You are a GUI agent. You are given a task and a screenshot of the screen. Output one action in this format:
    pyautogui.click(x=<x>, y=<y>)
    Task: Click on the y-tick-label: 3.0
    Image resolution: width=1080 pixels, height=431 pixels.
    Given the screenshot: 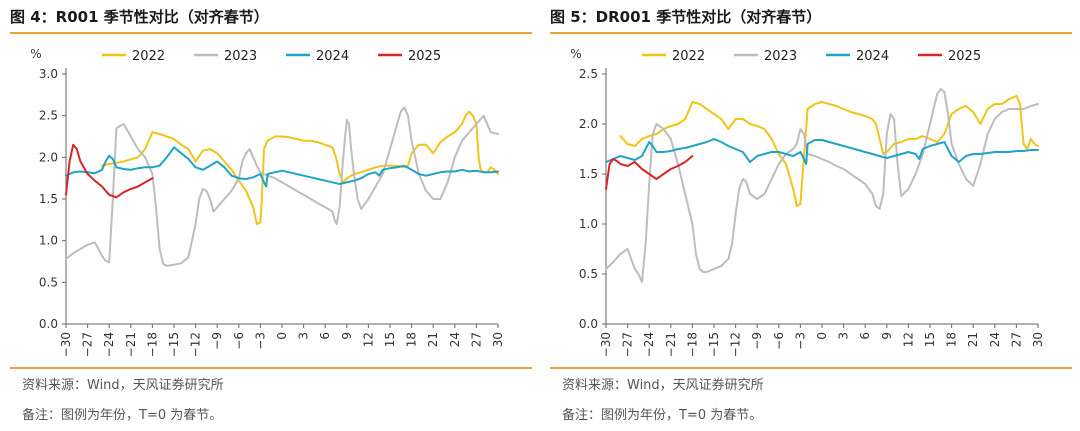 What is the action you would take?
    pyautogui.click(x=48, y=74)
    